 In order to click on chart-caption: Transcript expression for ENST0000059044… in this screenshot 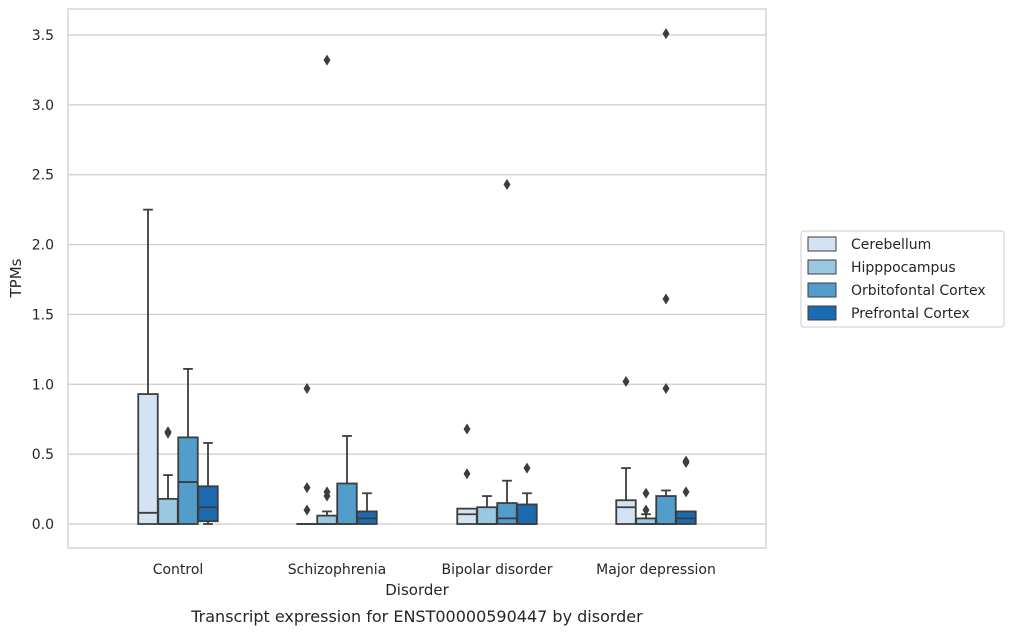, I will do `click(416, 616)`.